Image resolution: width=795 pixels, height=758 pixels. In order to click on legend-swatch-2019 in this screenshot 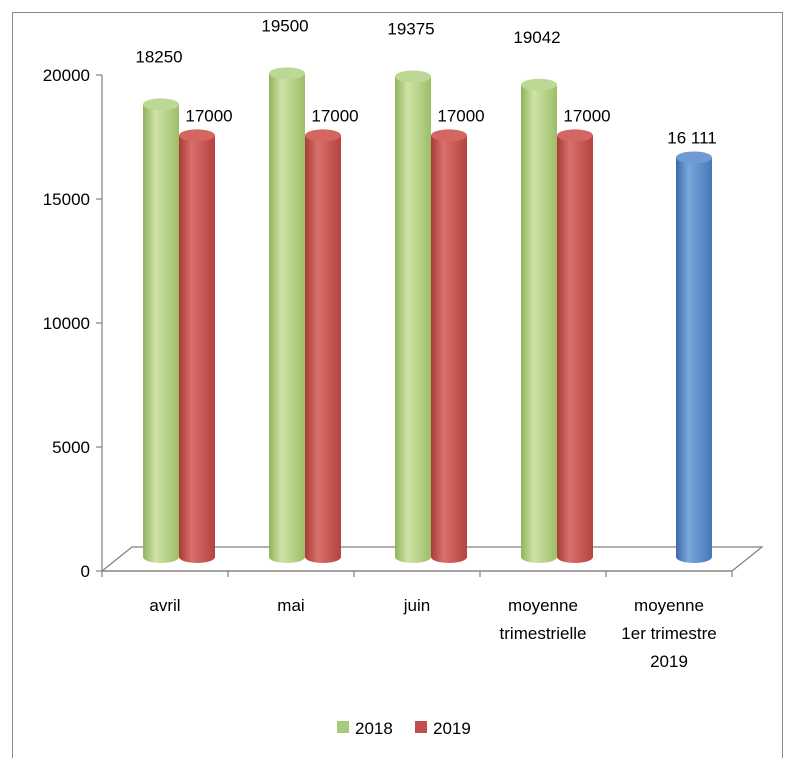, I will do `click(421, 727)`.